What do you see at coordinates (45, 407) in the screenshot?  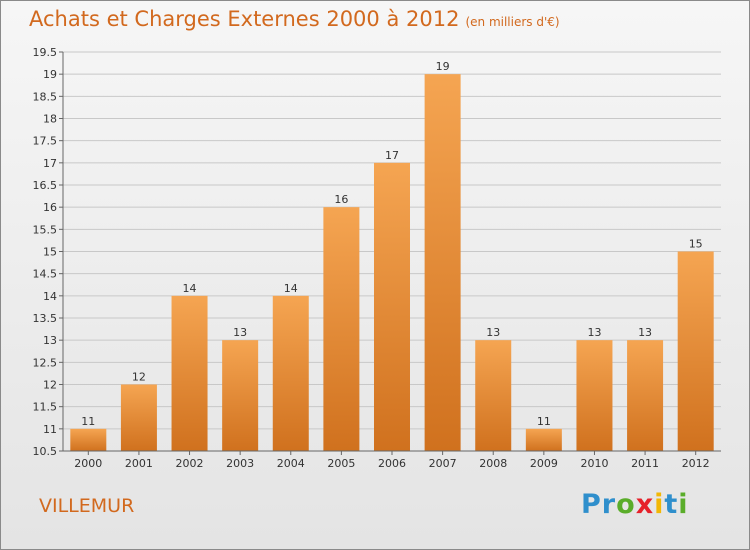 I see `y-tick-label: 11.5` at bounding box center [45, 407].